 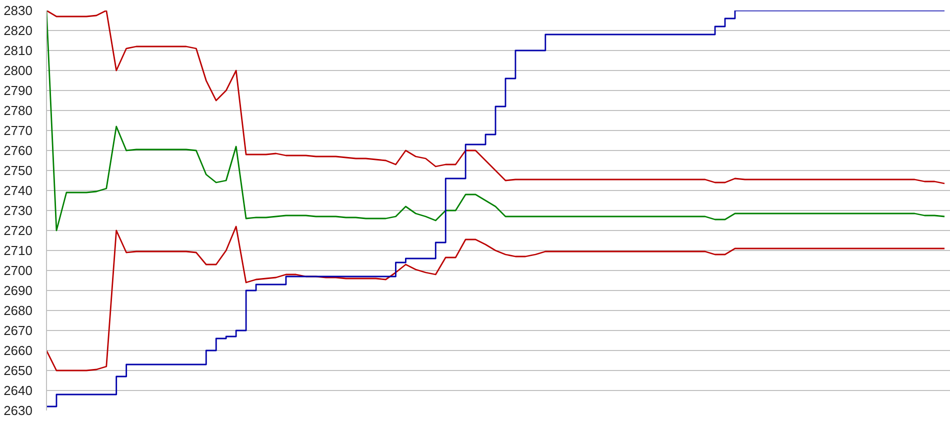 I want to click on y-tick-label: 2820, so click(x=18, y=30).